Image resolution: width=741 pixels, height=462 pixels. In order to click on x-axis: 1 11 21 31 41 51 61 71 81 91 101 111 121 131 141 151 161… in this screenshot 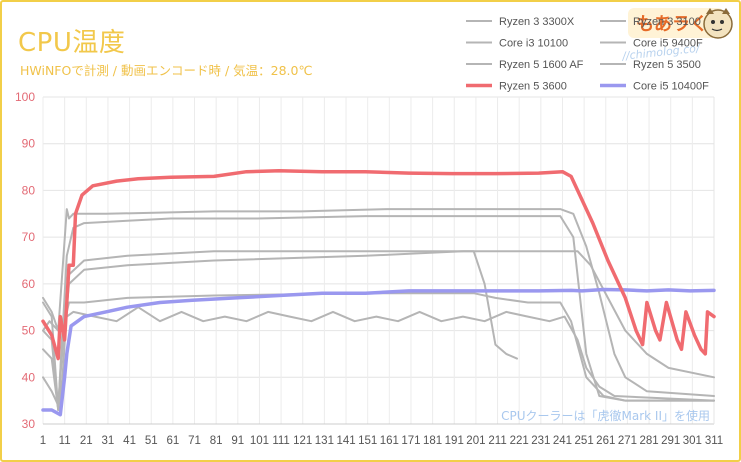, I will do `click(381, 441)`.